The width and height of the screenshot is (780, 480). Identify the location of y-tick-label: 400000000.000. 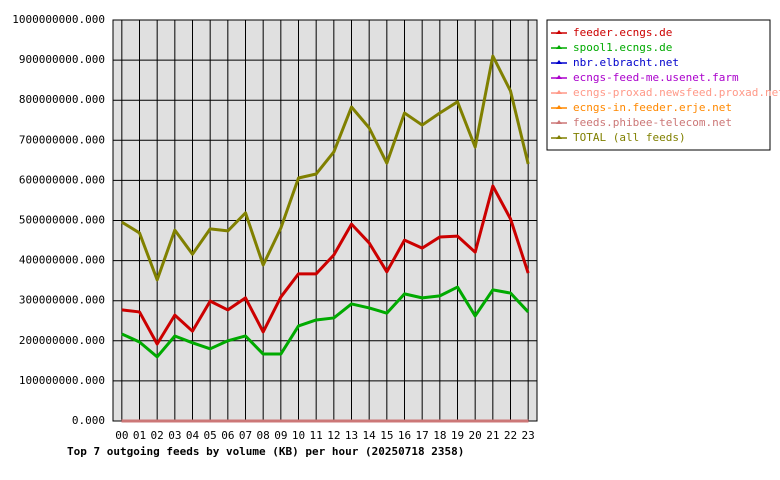
(62, 260).